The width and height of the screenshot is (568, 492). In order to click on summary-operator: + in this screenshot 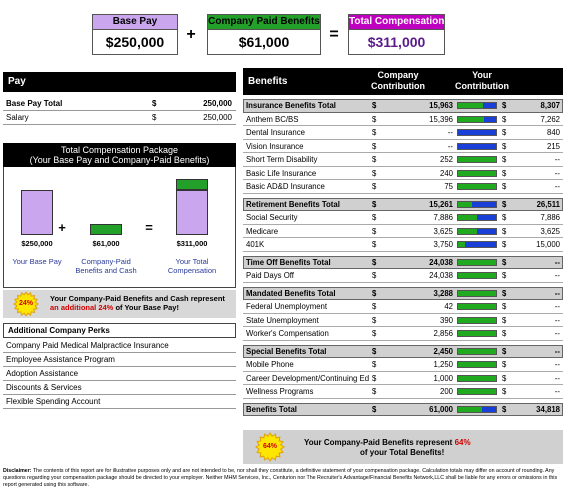, I will do `click(191, 34)`.